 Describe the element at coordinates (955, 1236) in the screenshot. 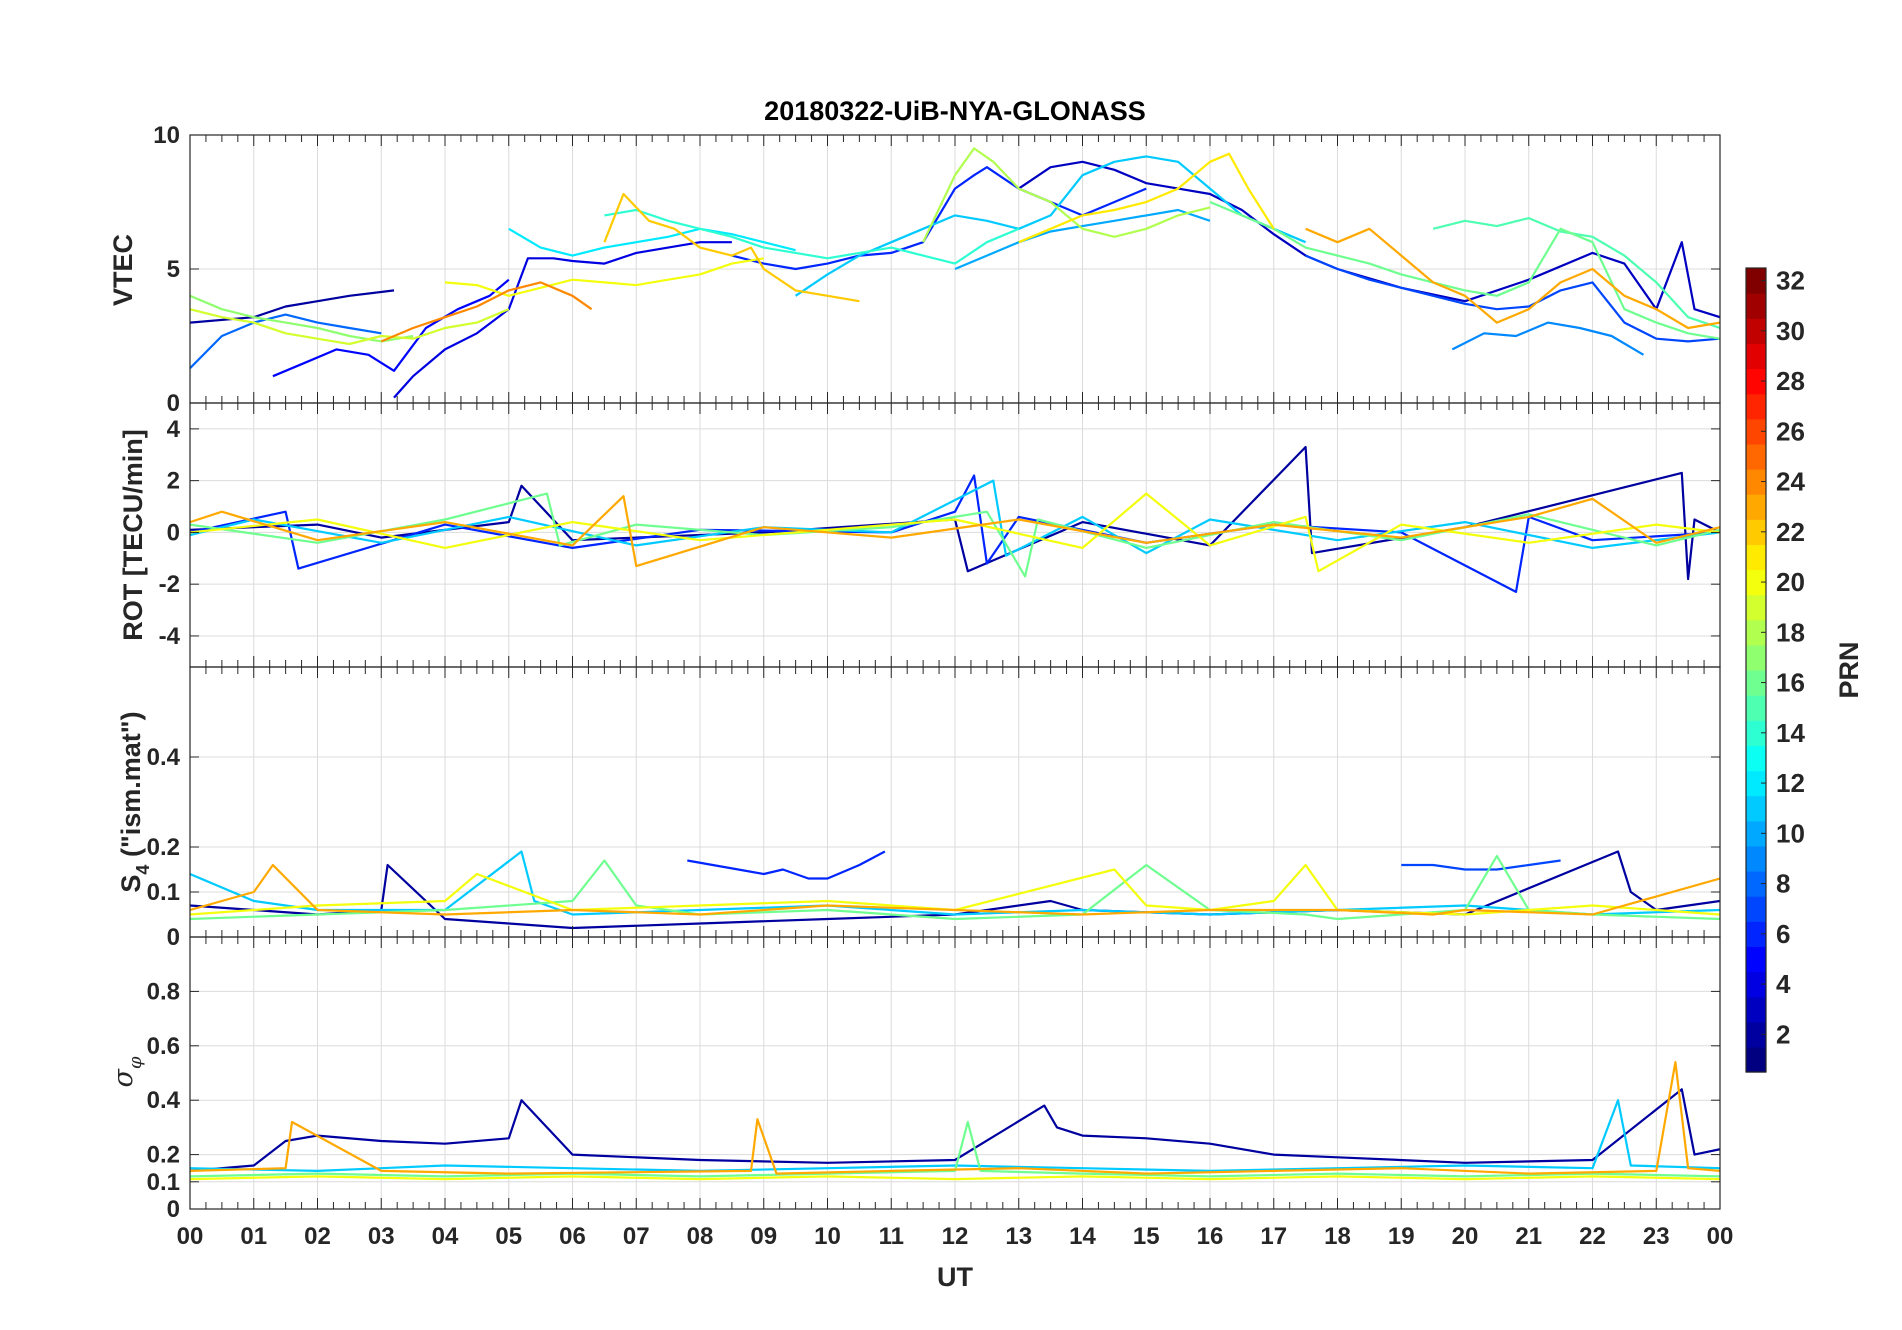

I see `x-tick-label: 12` at that location.